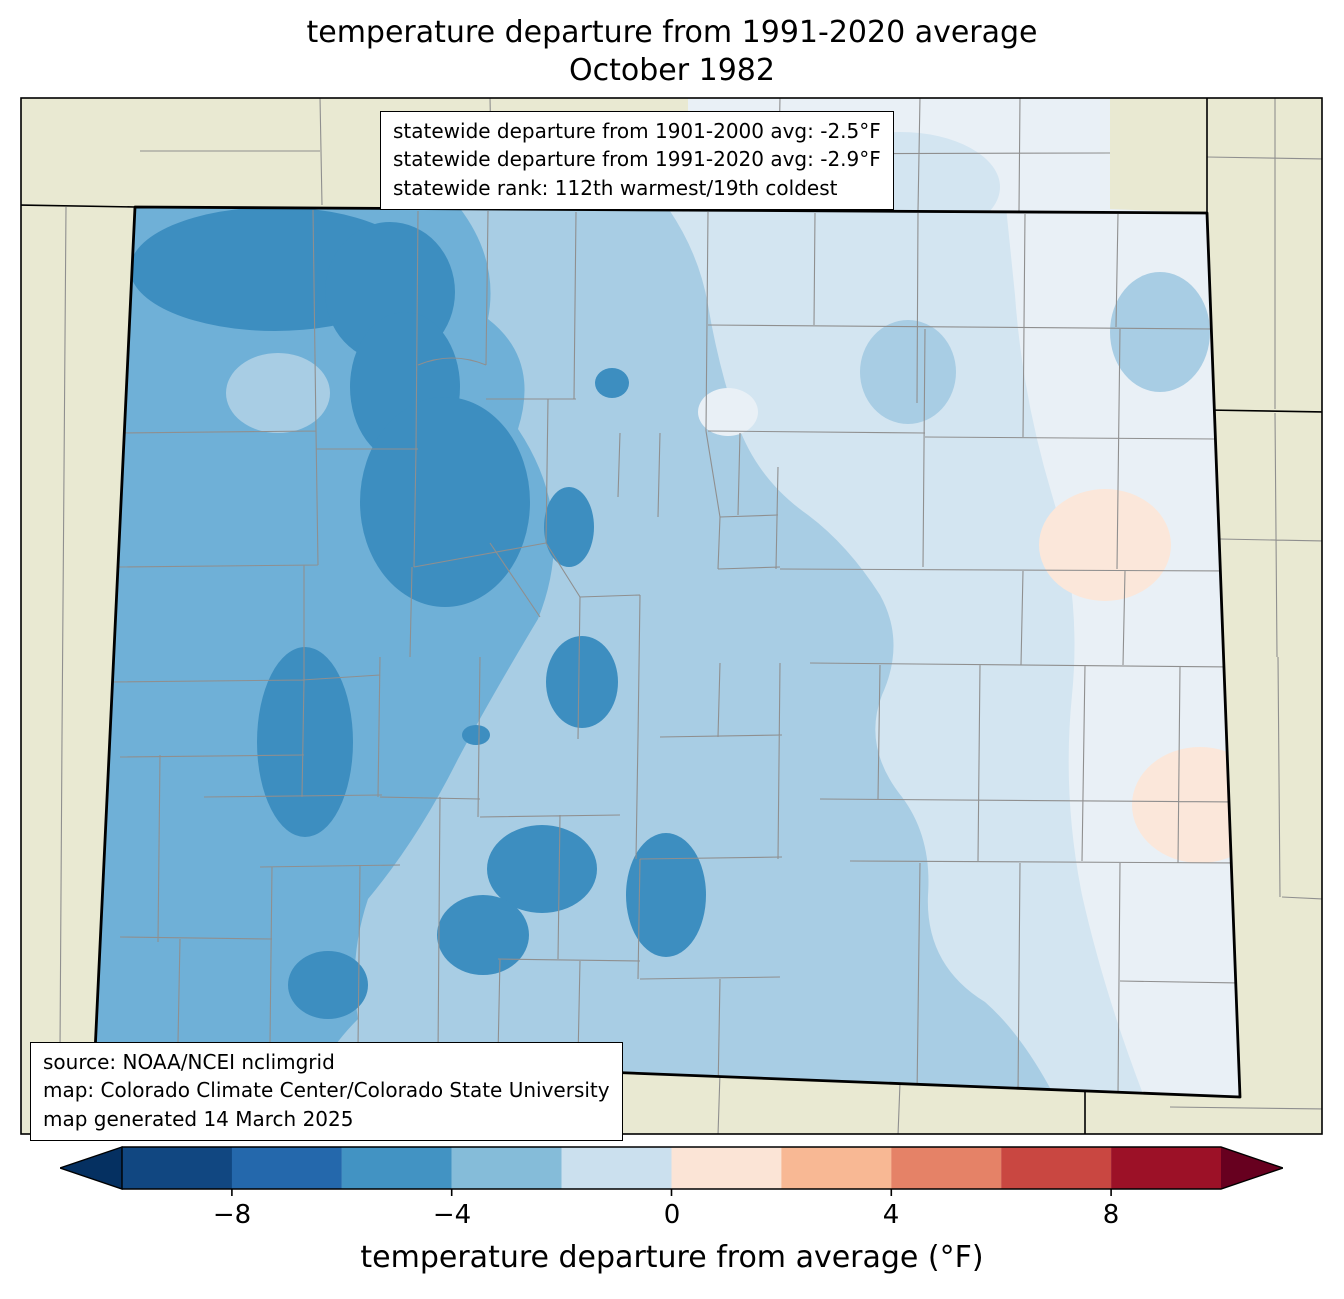  I want to click on north-beige-corner, so click(1158, 155).